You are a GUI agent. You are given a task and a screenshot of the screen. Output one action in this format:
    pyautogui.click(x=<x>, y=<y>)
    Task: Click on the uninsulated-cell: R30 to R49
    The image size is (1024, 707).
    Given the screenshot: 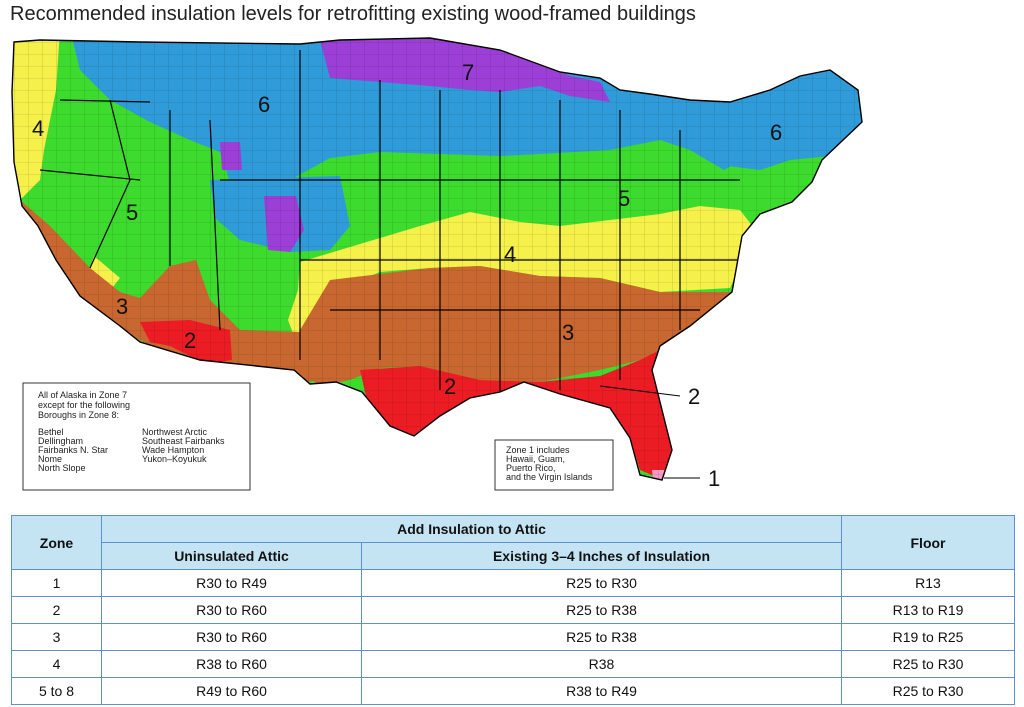 What is the action you would take?
    pyautogui.click(x=231, y=583)
    